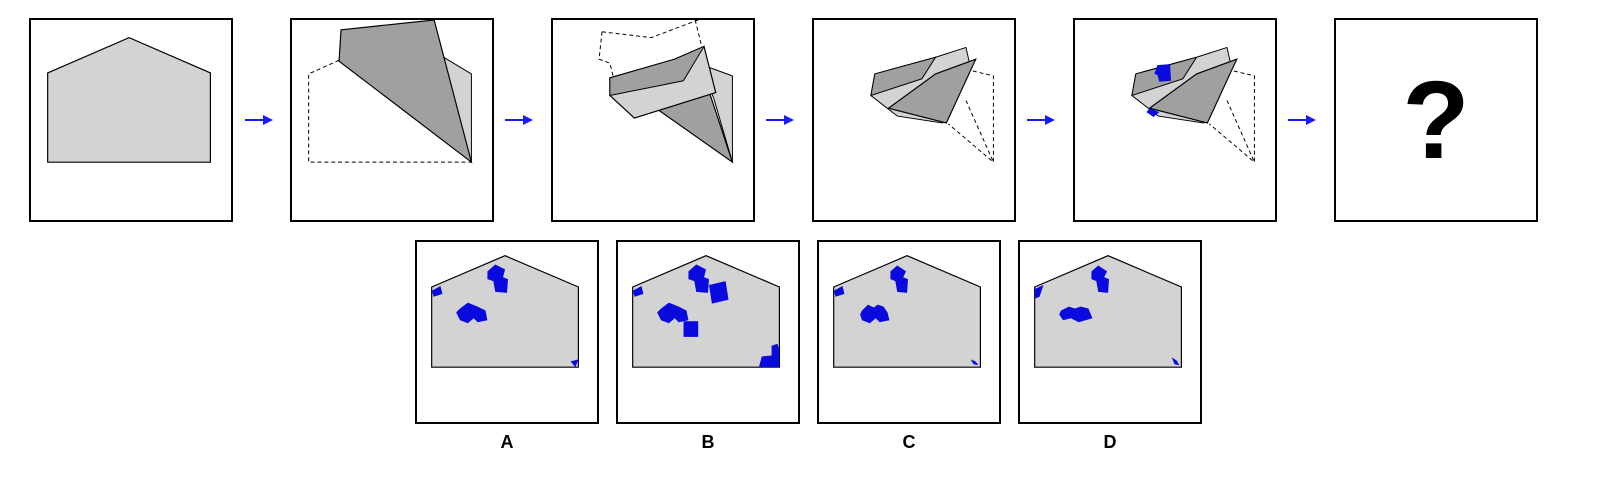 The height and width of the screenshot is (490, 1610). Describe the element at coordinates (1110, 442) in the screenshot. I see `option-d-label: D` at that location.